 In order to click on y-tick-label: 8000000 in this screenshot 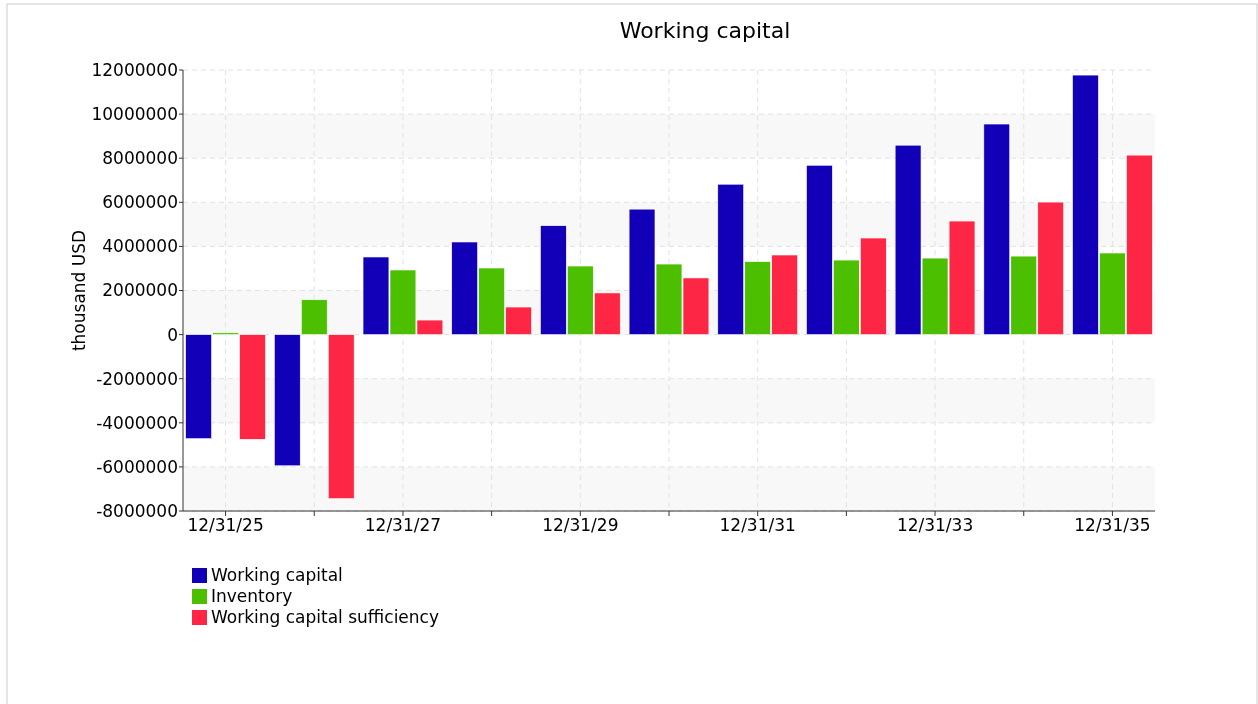, I will do `click(140, 158)`.